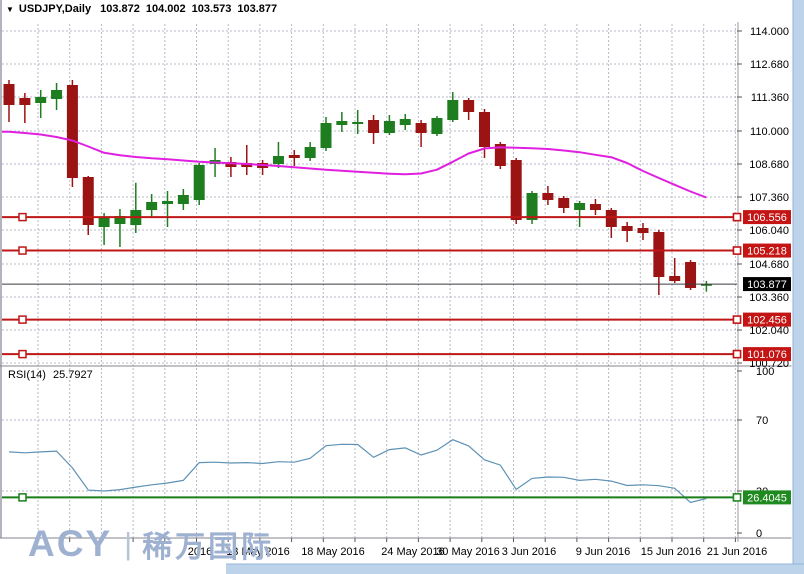 Image resolution: width=804 pixels, height=574 pixels. Describe the element at coordinates (200, 552) in the screenshot. I see `date-axis-label: 2016` at that location.